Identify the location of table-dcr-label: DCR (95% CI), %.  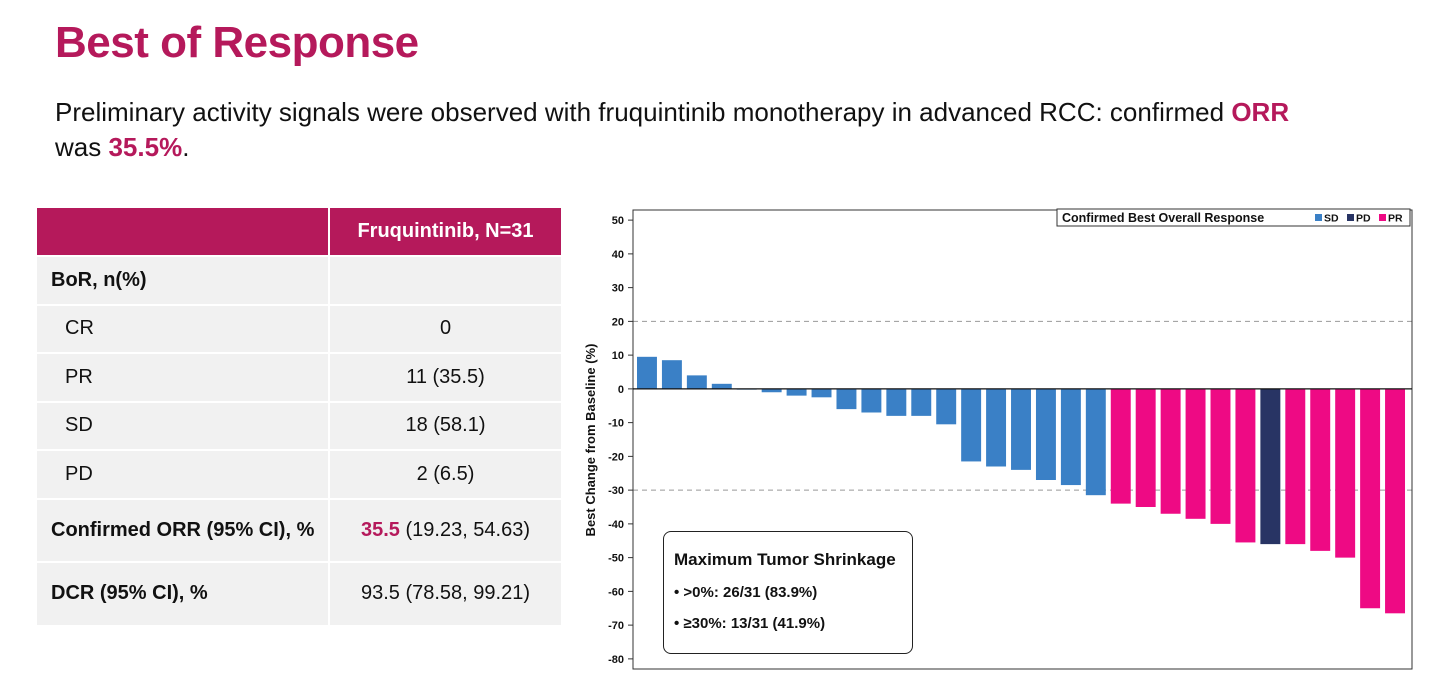
(183, 592).